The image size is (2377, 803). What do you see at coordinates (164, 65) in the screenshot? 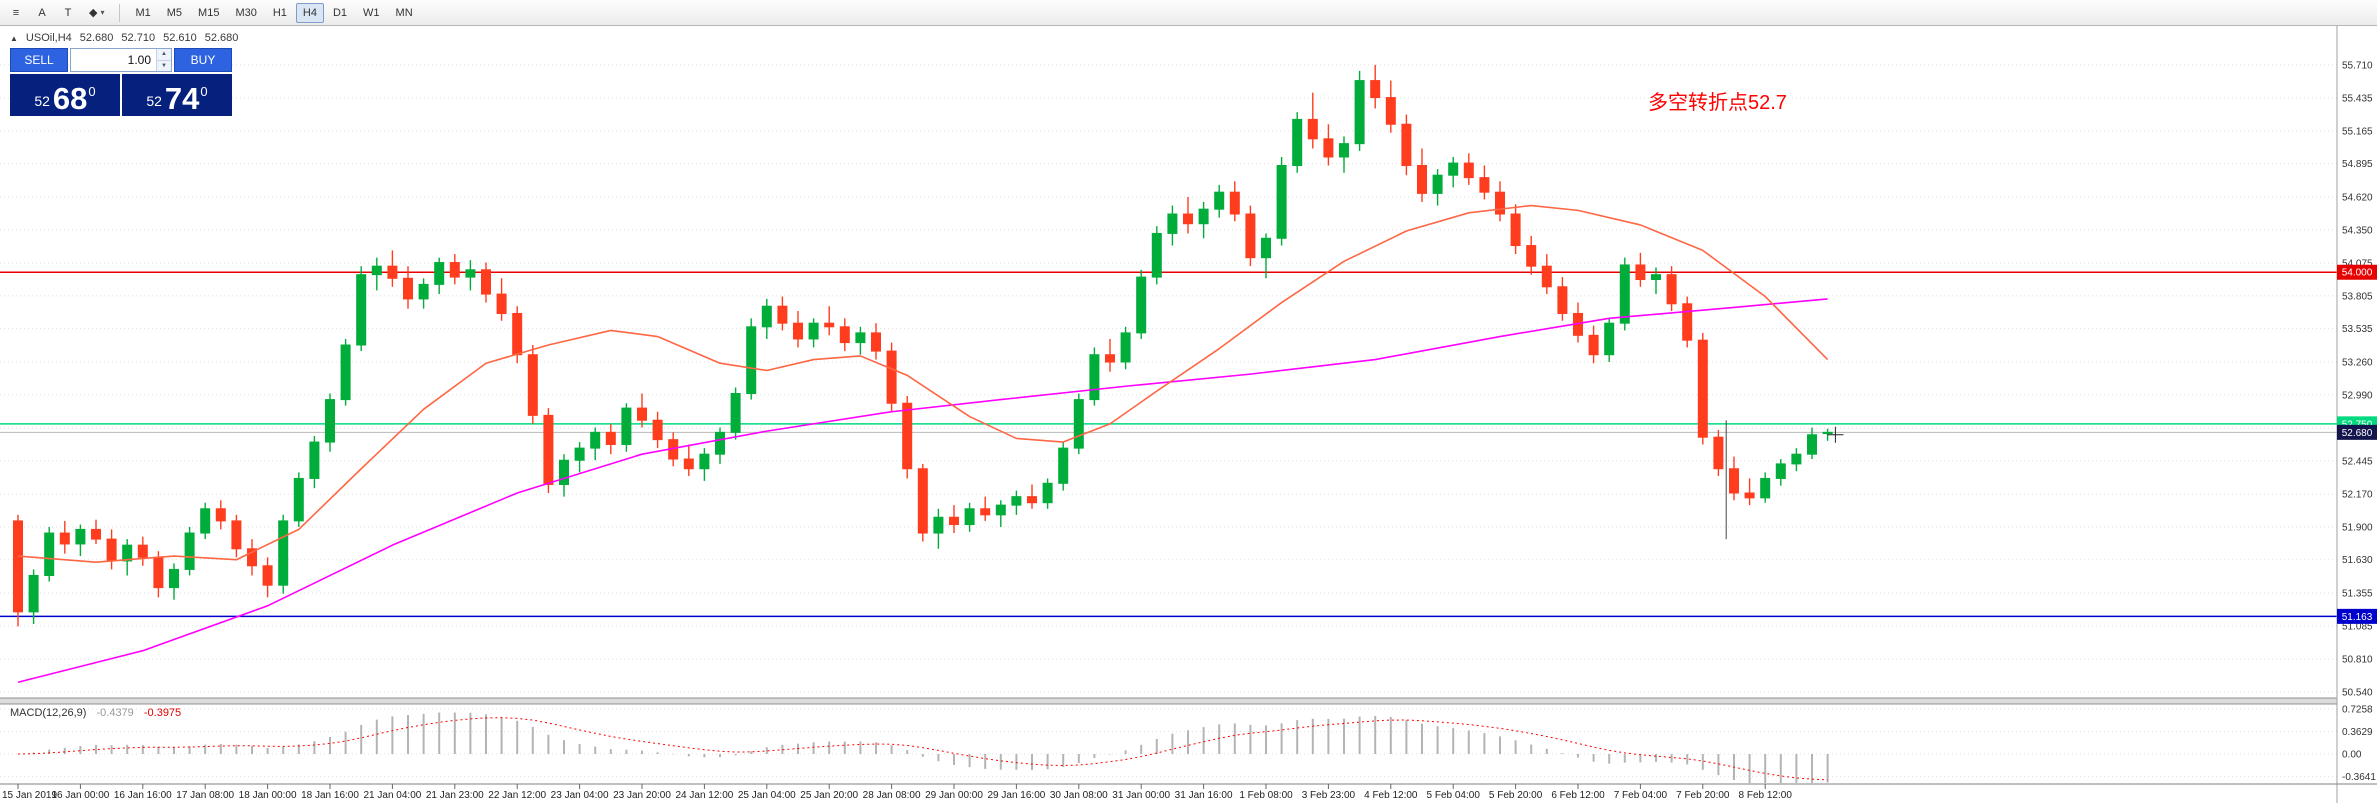
I see `volume-down-button: ▼` at bounding box center [164, 65].